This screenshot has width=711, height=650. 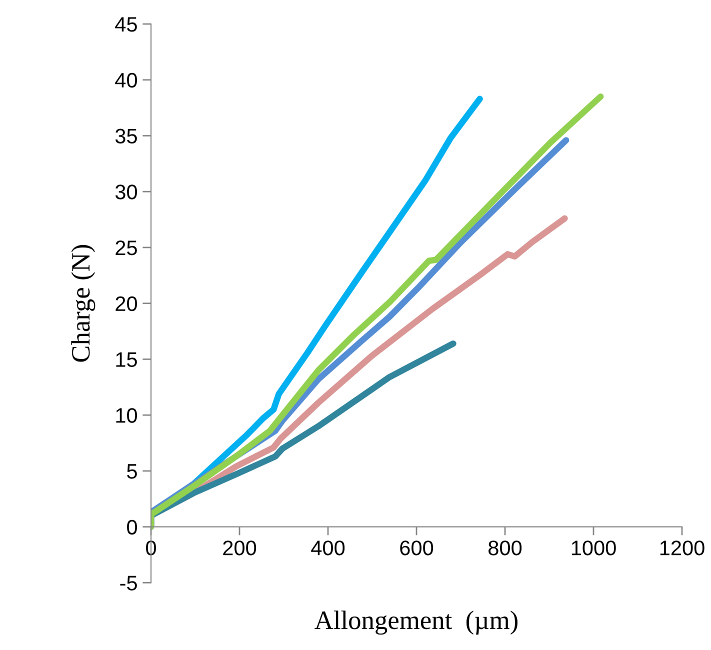 What do you see at coordinates (126, 304) in the screenshot?
I see `y-tick-label: 20` at bounding box center [126, 304].